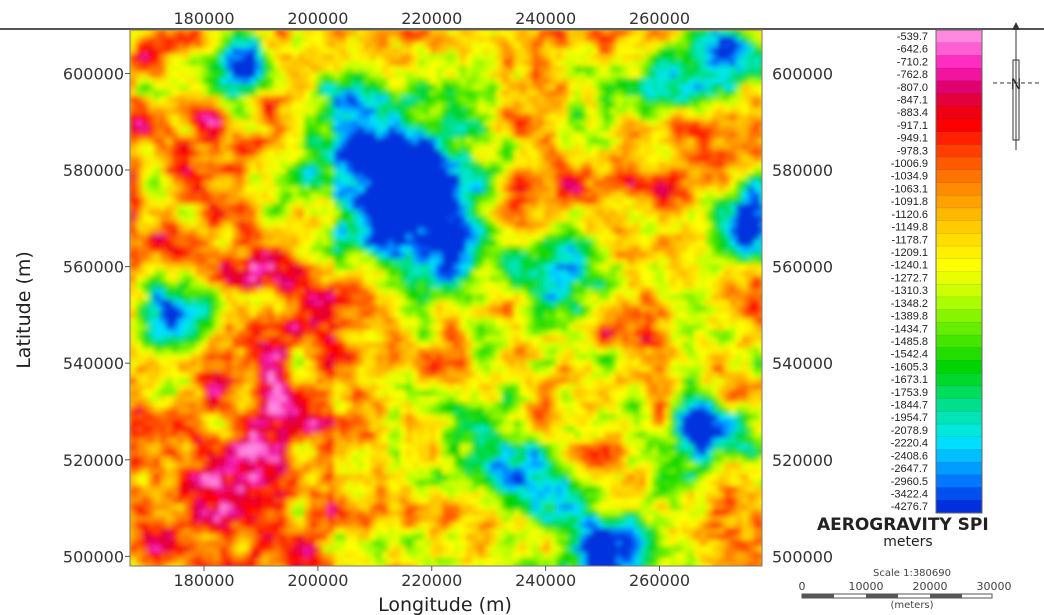 The height and width of the screenshot is (615, 1044). Describe the element at coordinates (317, 580) in the screenshot. I see `x-tick-label-bottom: 200000` at that location.